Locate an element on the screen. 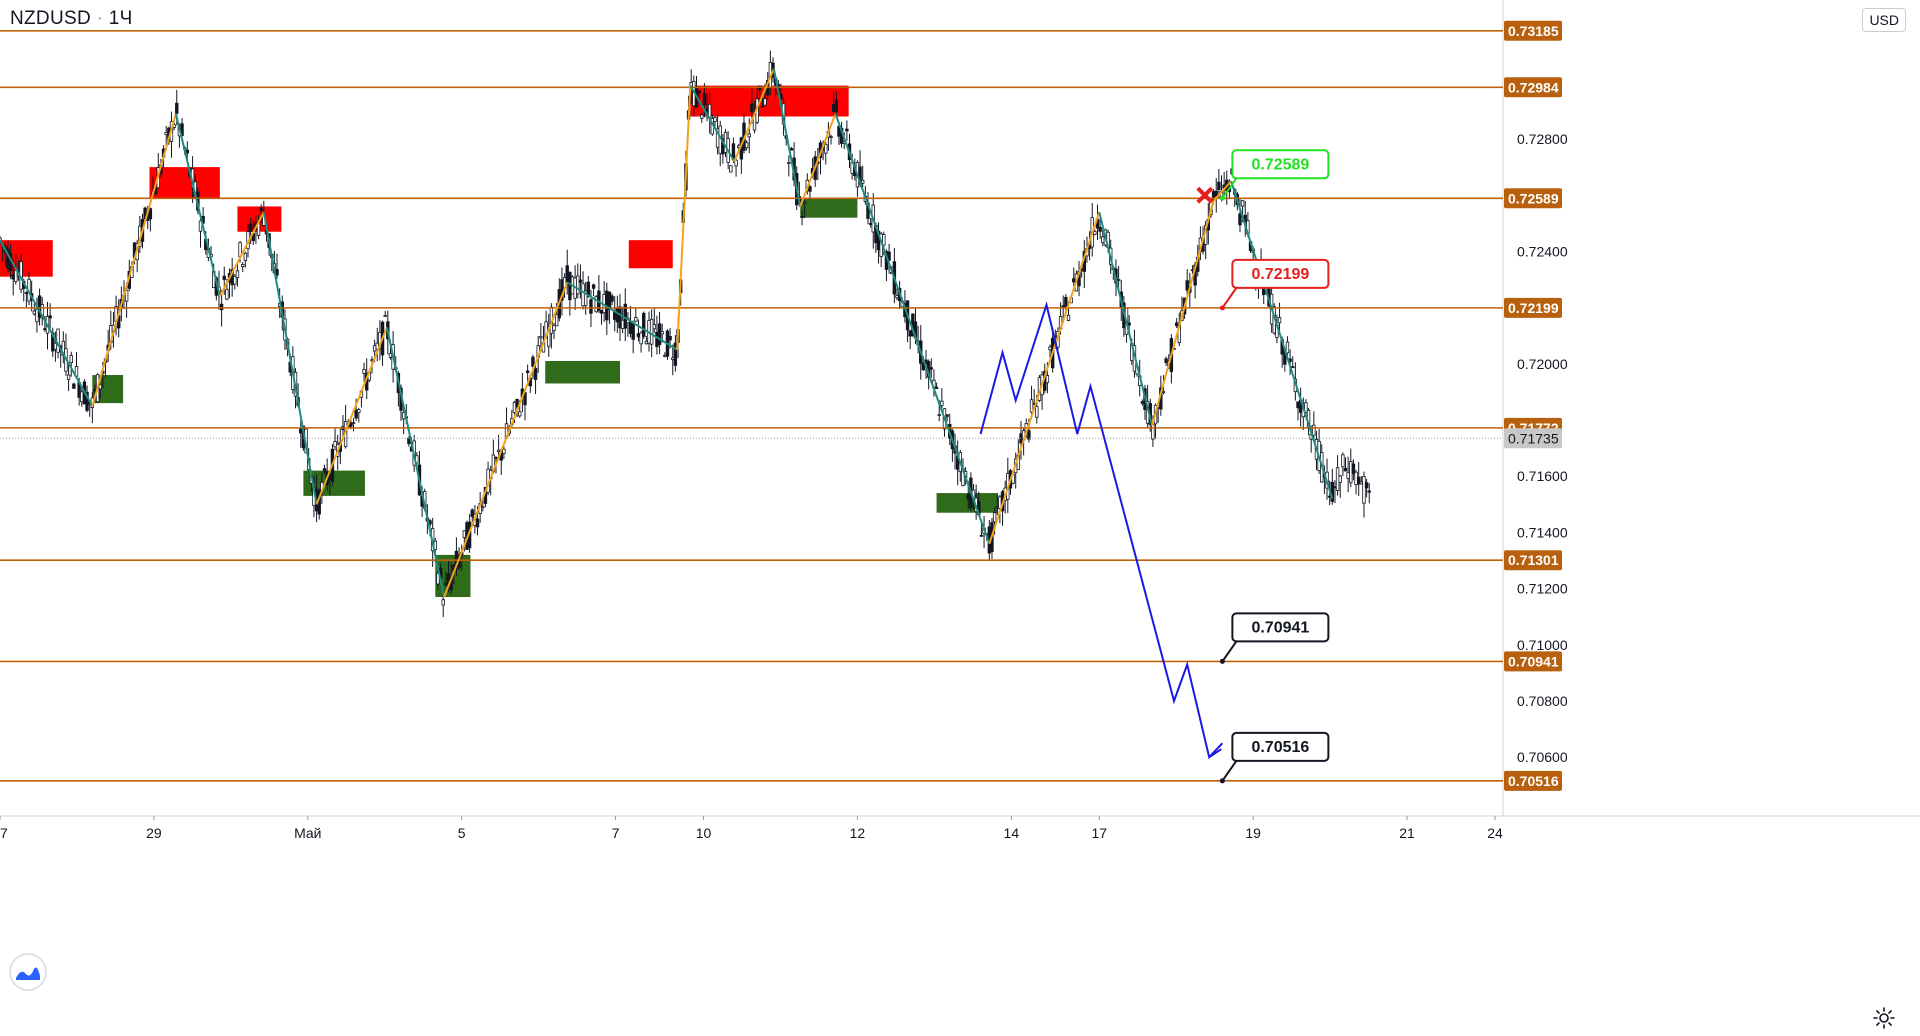  callout-label: 0.70516 is located at coordinates (1280, 747).